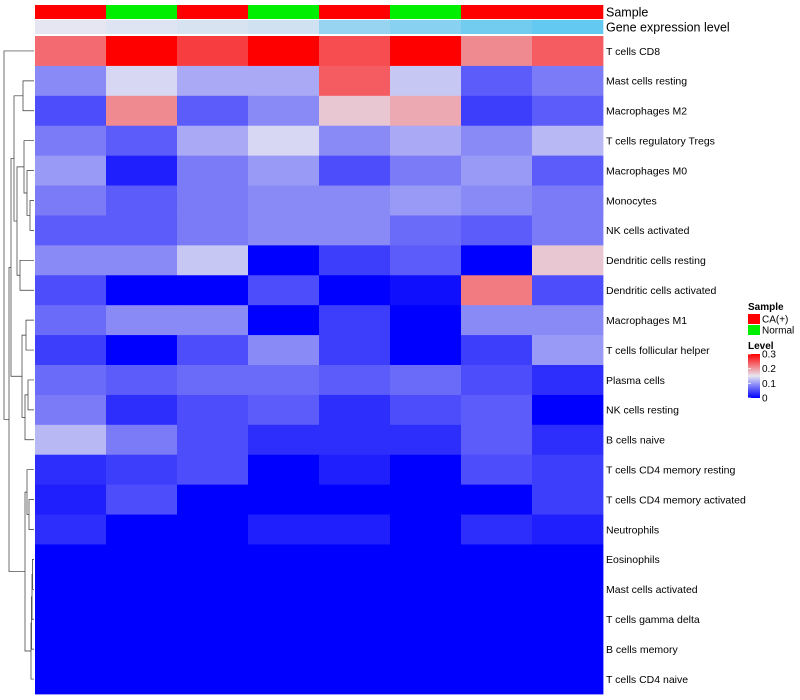 Image resolution: width=800 pixels, height=700 pixels. Describe the element at coordinates (778, 331) in the screenshot. I see `legend-entry-label: Normal` at that location.